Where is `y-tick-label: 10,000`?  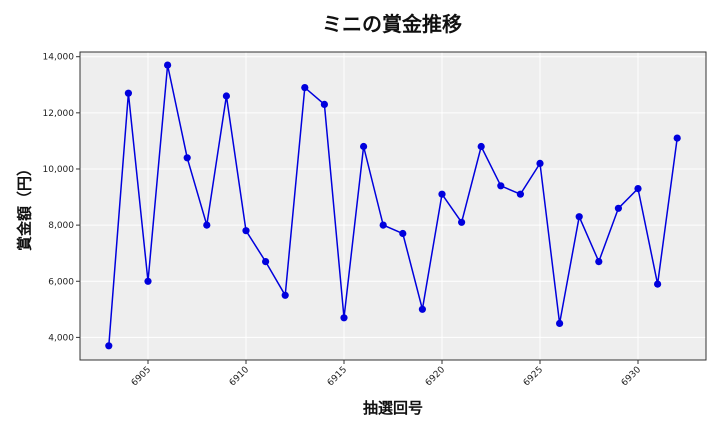
y-tick-label: 10,000 is located at coordinates (59, 170).